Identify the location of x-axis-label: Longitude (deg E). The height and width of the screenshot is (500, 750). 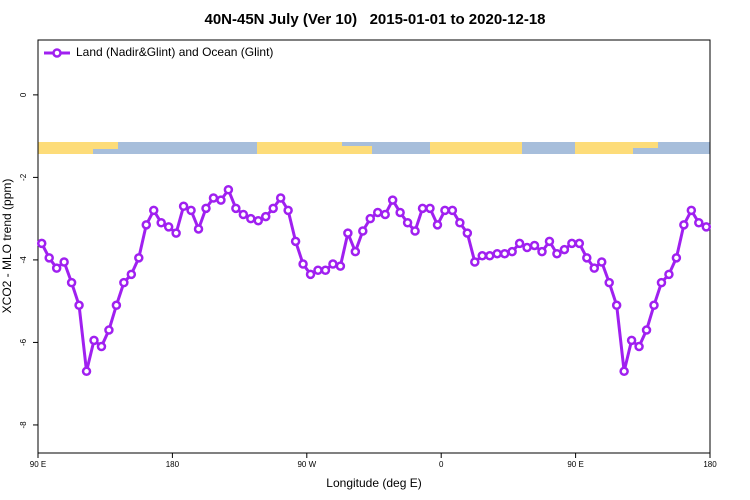
(373, 483).